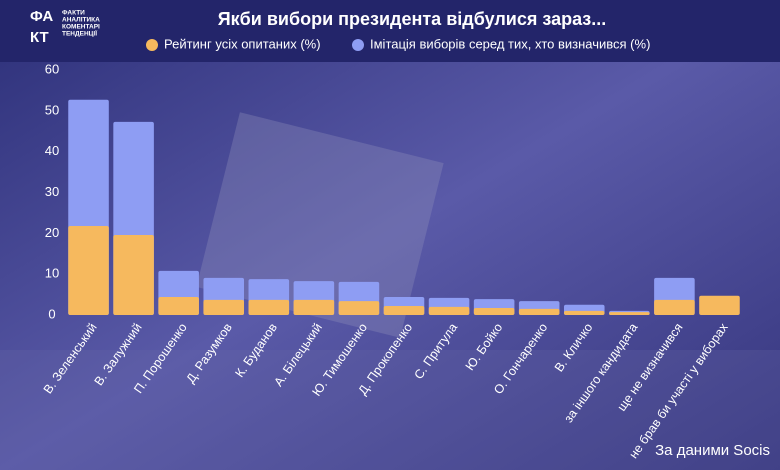  Describe the element at coordinates (52, 191) in the screenshot. I see `y-tick-label: 30` at that location.